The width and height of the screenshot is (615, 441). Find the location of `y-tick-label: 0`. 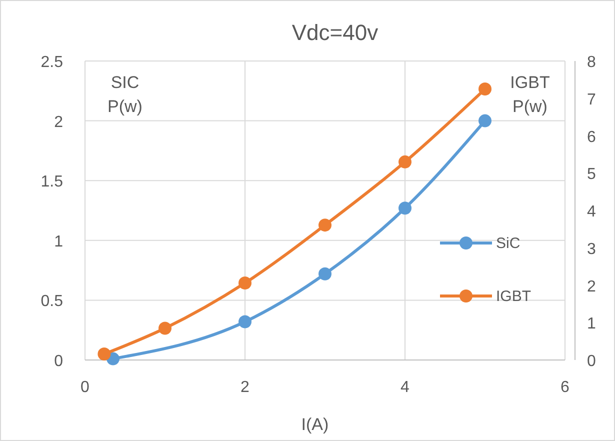

y-tick-label: 0 is located at coordinates (59, 361).